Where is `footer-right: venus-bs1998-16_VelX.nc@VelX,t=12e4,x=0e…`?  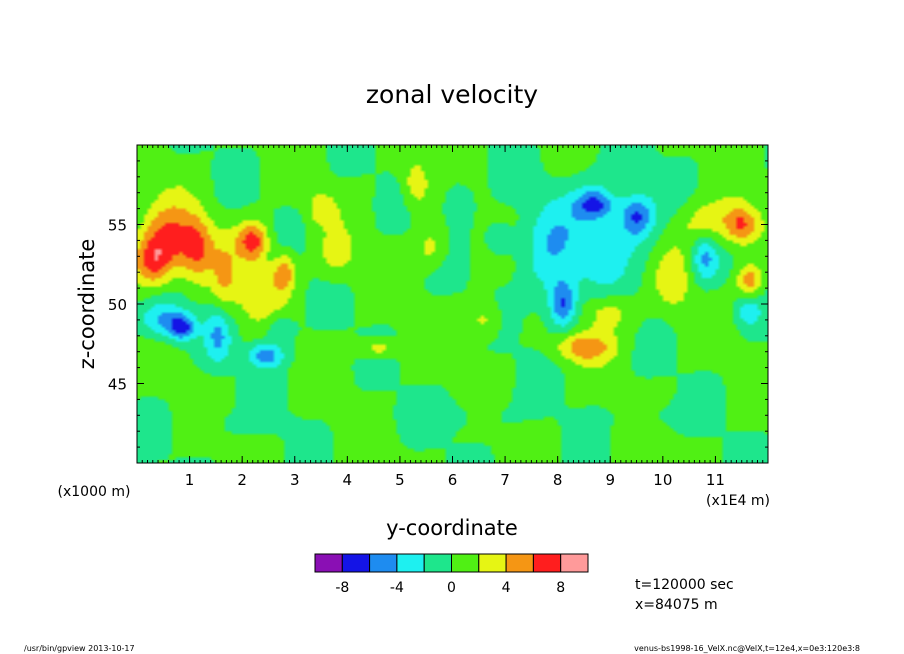
footer-right: venus-bs1998-16_VelX.nc@VelX,t=12e4,x=0e… is located at coordinates (747, 648).